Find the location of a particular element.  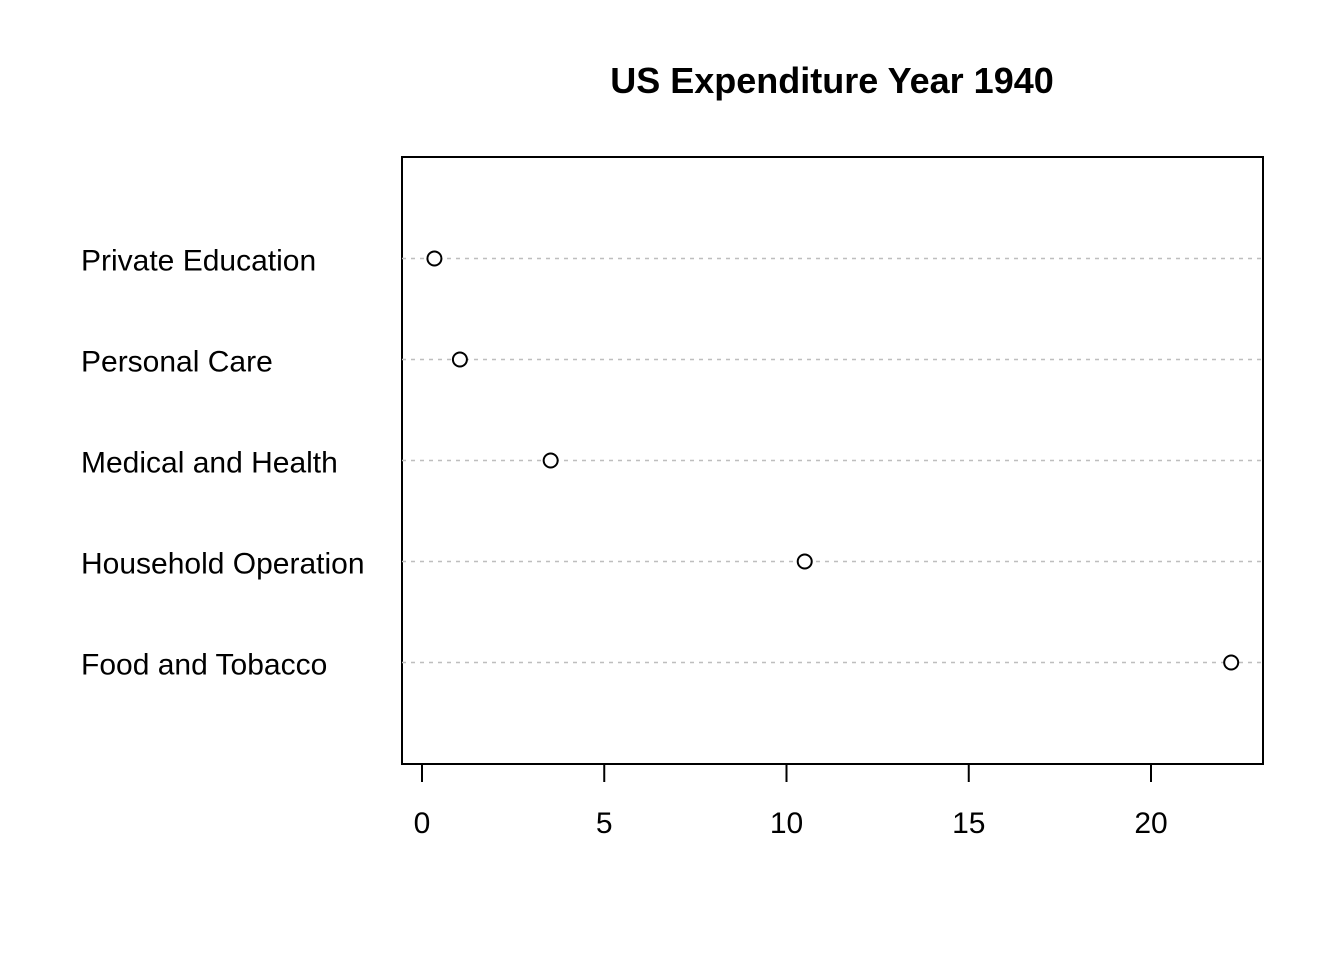

chart-title: US Expenditure Year 1940 is located at coordinates (832, 80).